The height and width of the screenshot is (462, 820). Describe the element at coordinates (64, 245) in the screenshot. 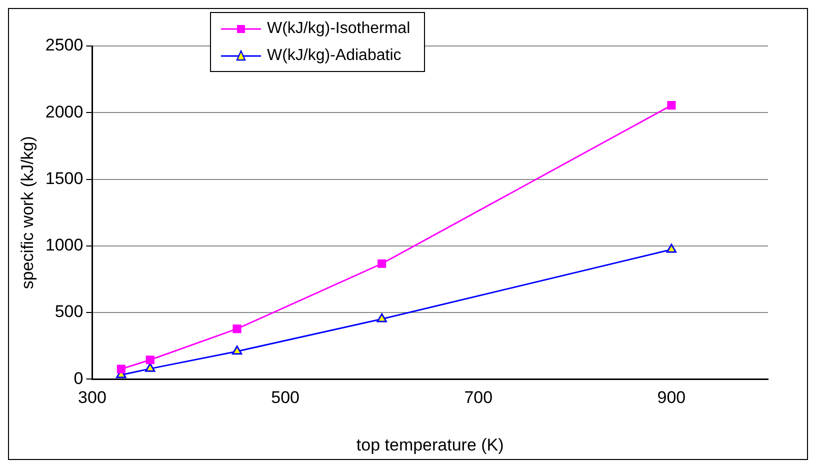

I see `y-tick-label: 1000` at that location.